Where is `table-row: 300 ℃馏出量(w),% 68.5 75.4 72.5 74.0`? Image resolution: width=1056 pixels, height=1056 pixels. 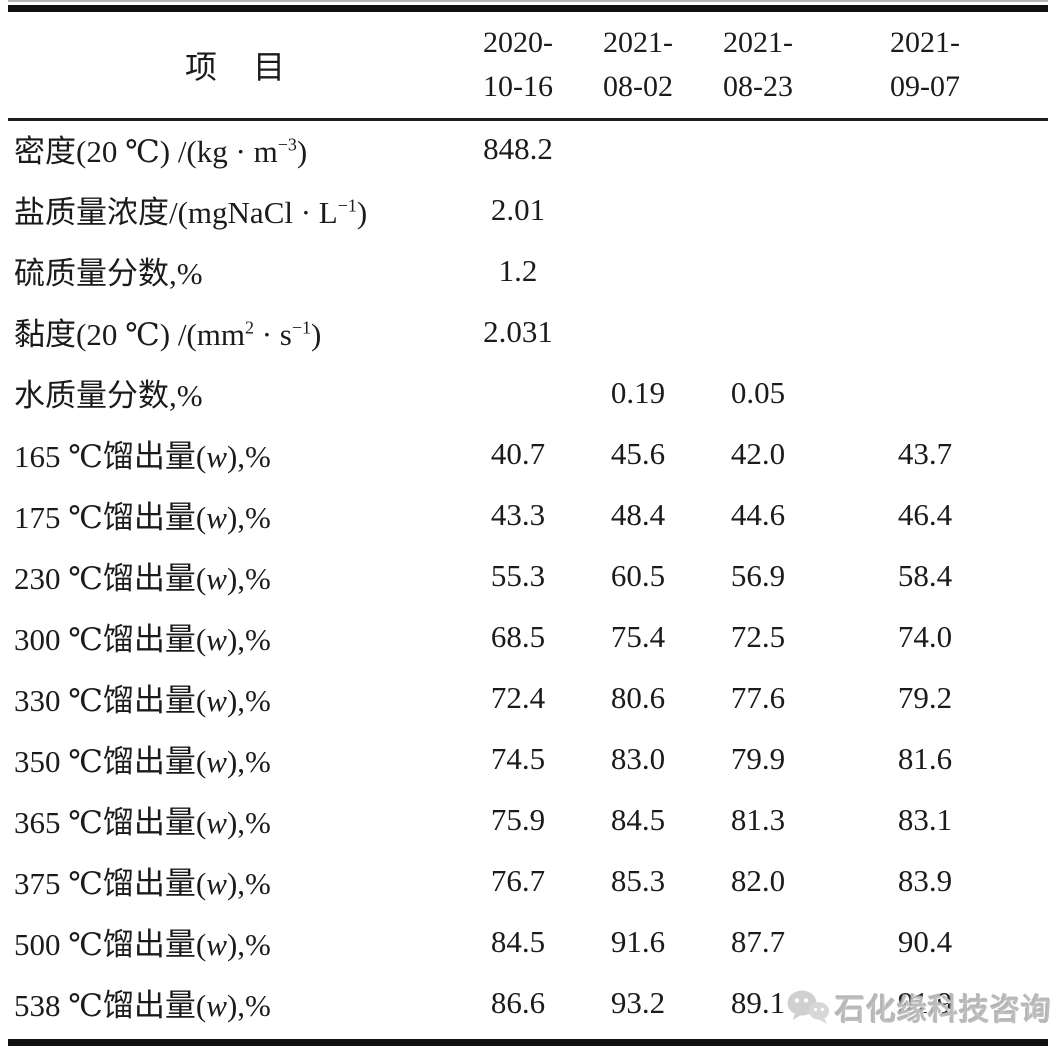
table-row: 300 ℃馏出量(w),% 68.5 75.4 72.5 74.0 is located at coordinates (523, 636).